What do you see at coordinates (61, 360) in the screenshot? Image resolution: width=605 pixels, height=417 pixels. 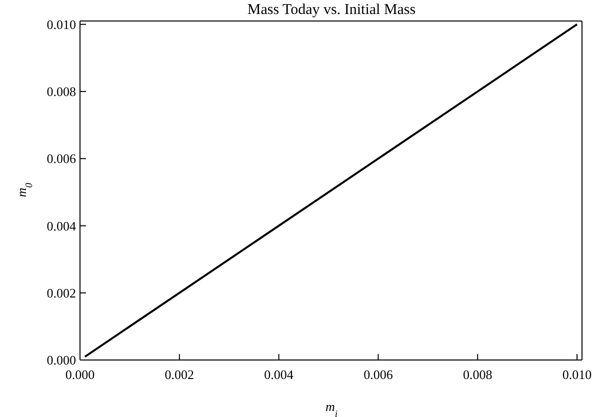 I see `y-tick-label: 0.000` at bounding box center [61, 360].